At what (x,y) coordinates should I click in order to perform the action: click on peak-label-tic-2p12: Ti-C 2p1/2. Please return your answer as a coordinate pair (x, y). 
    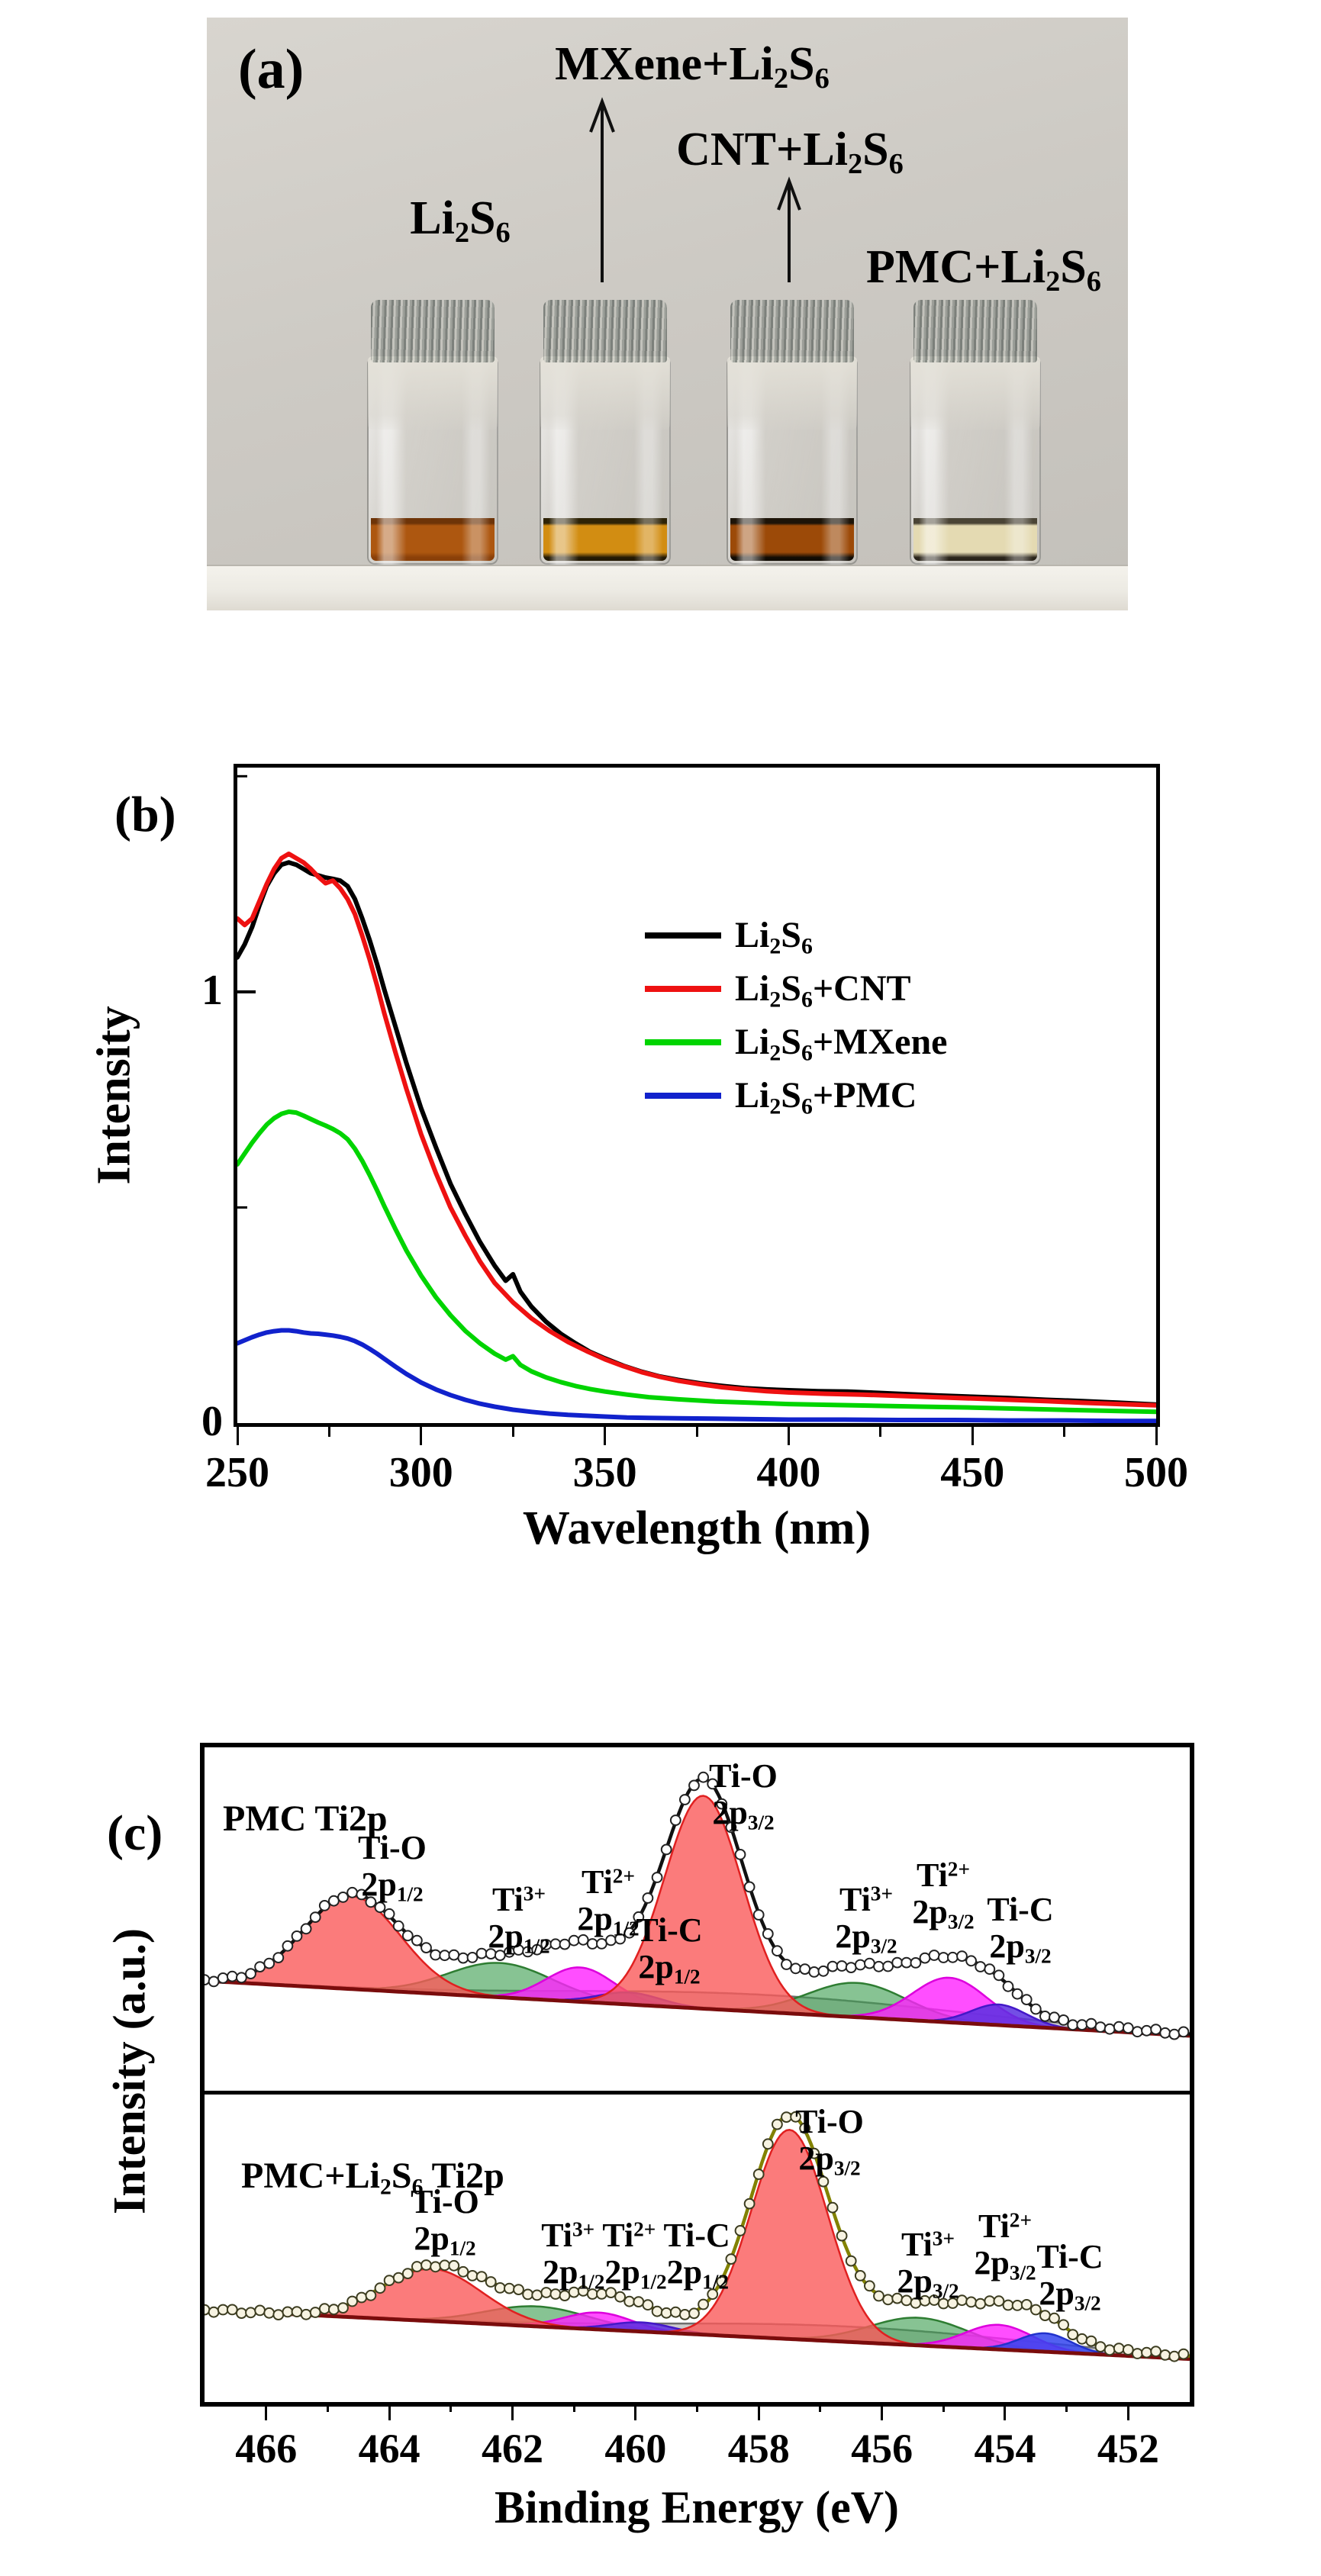
    Looking at the image, I should click on (669, 1949).